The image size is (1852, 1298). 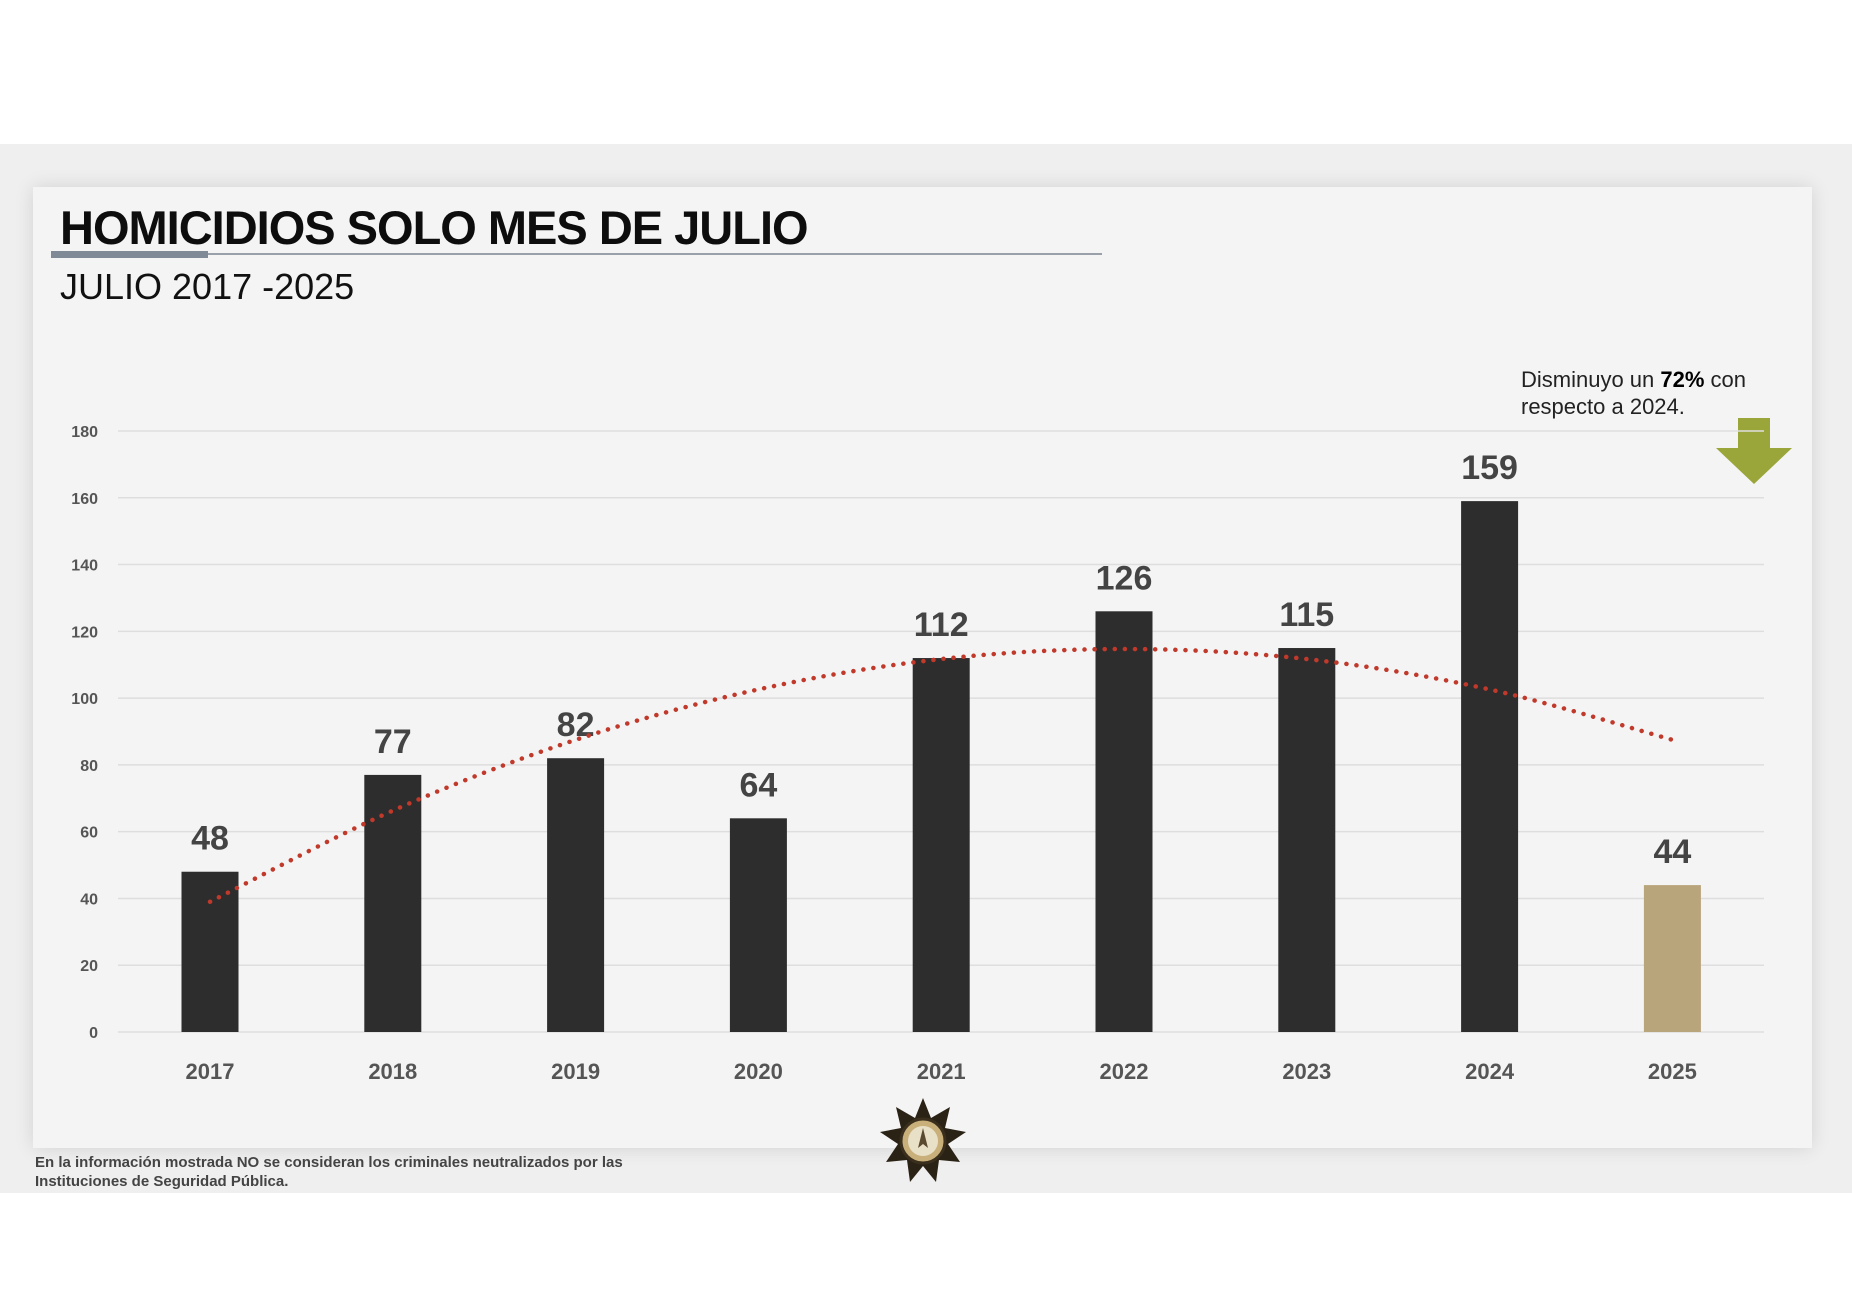 I want to click on value-label-2024: 159, so click(x=1489, y=468).